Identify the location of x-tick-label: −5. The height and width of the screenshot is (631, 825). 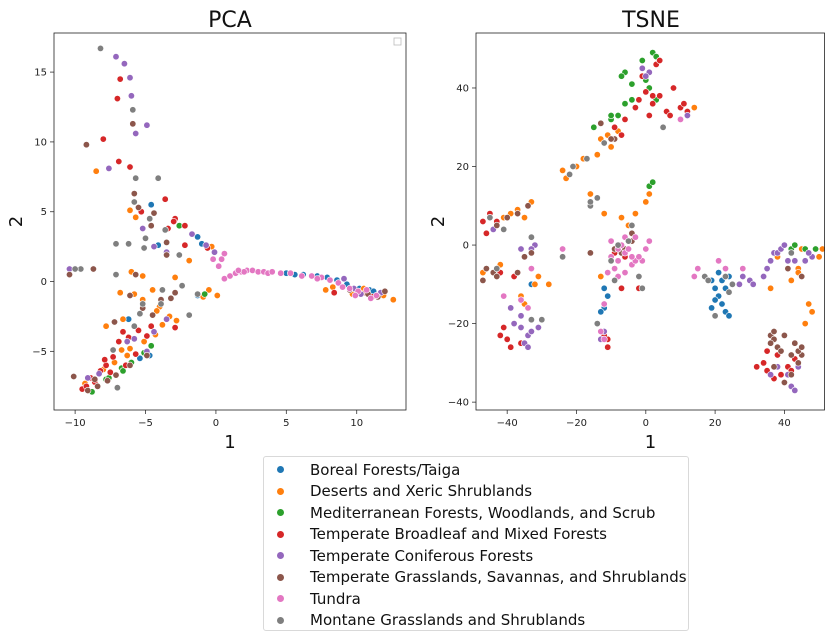
(145, 423).